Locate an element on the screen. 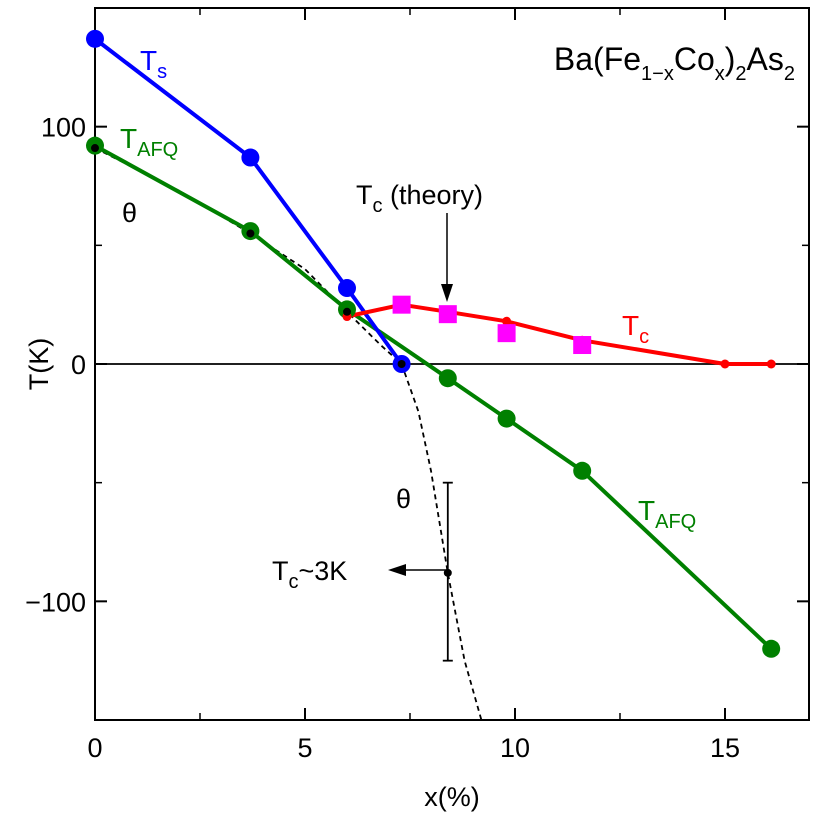  x-tick-label: 15 is located at coordinates (725, 748).